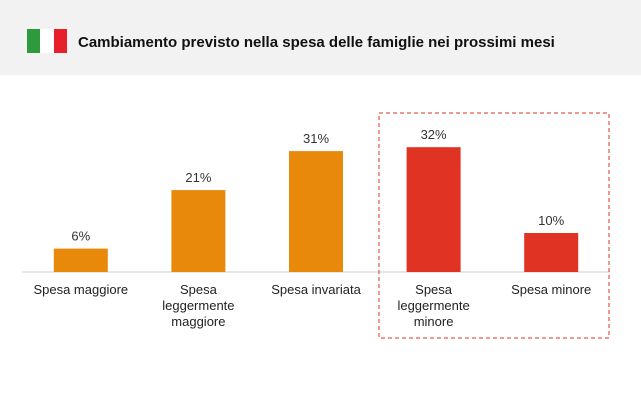 The image size is (641, 403). What do you see at coordinates (47, 41) in the screenshot?
I see `flag-icon` at bounding box center [47, 41].